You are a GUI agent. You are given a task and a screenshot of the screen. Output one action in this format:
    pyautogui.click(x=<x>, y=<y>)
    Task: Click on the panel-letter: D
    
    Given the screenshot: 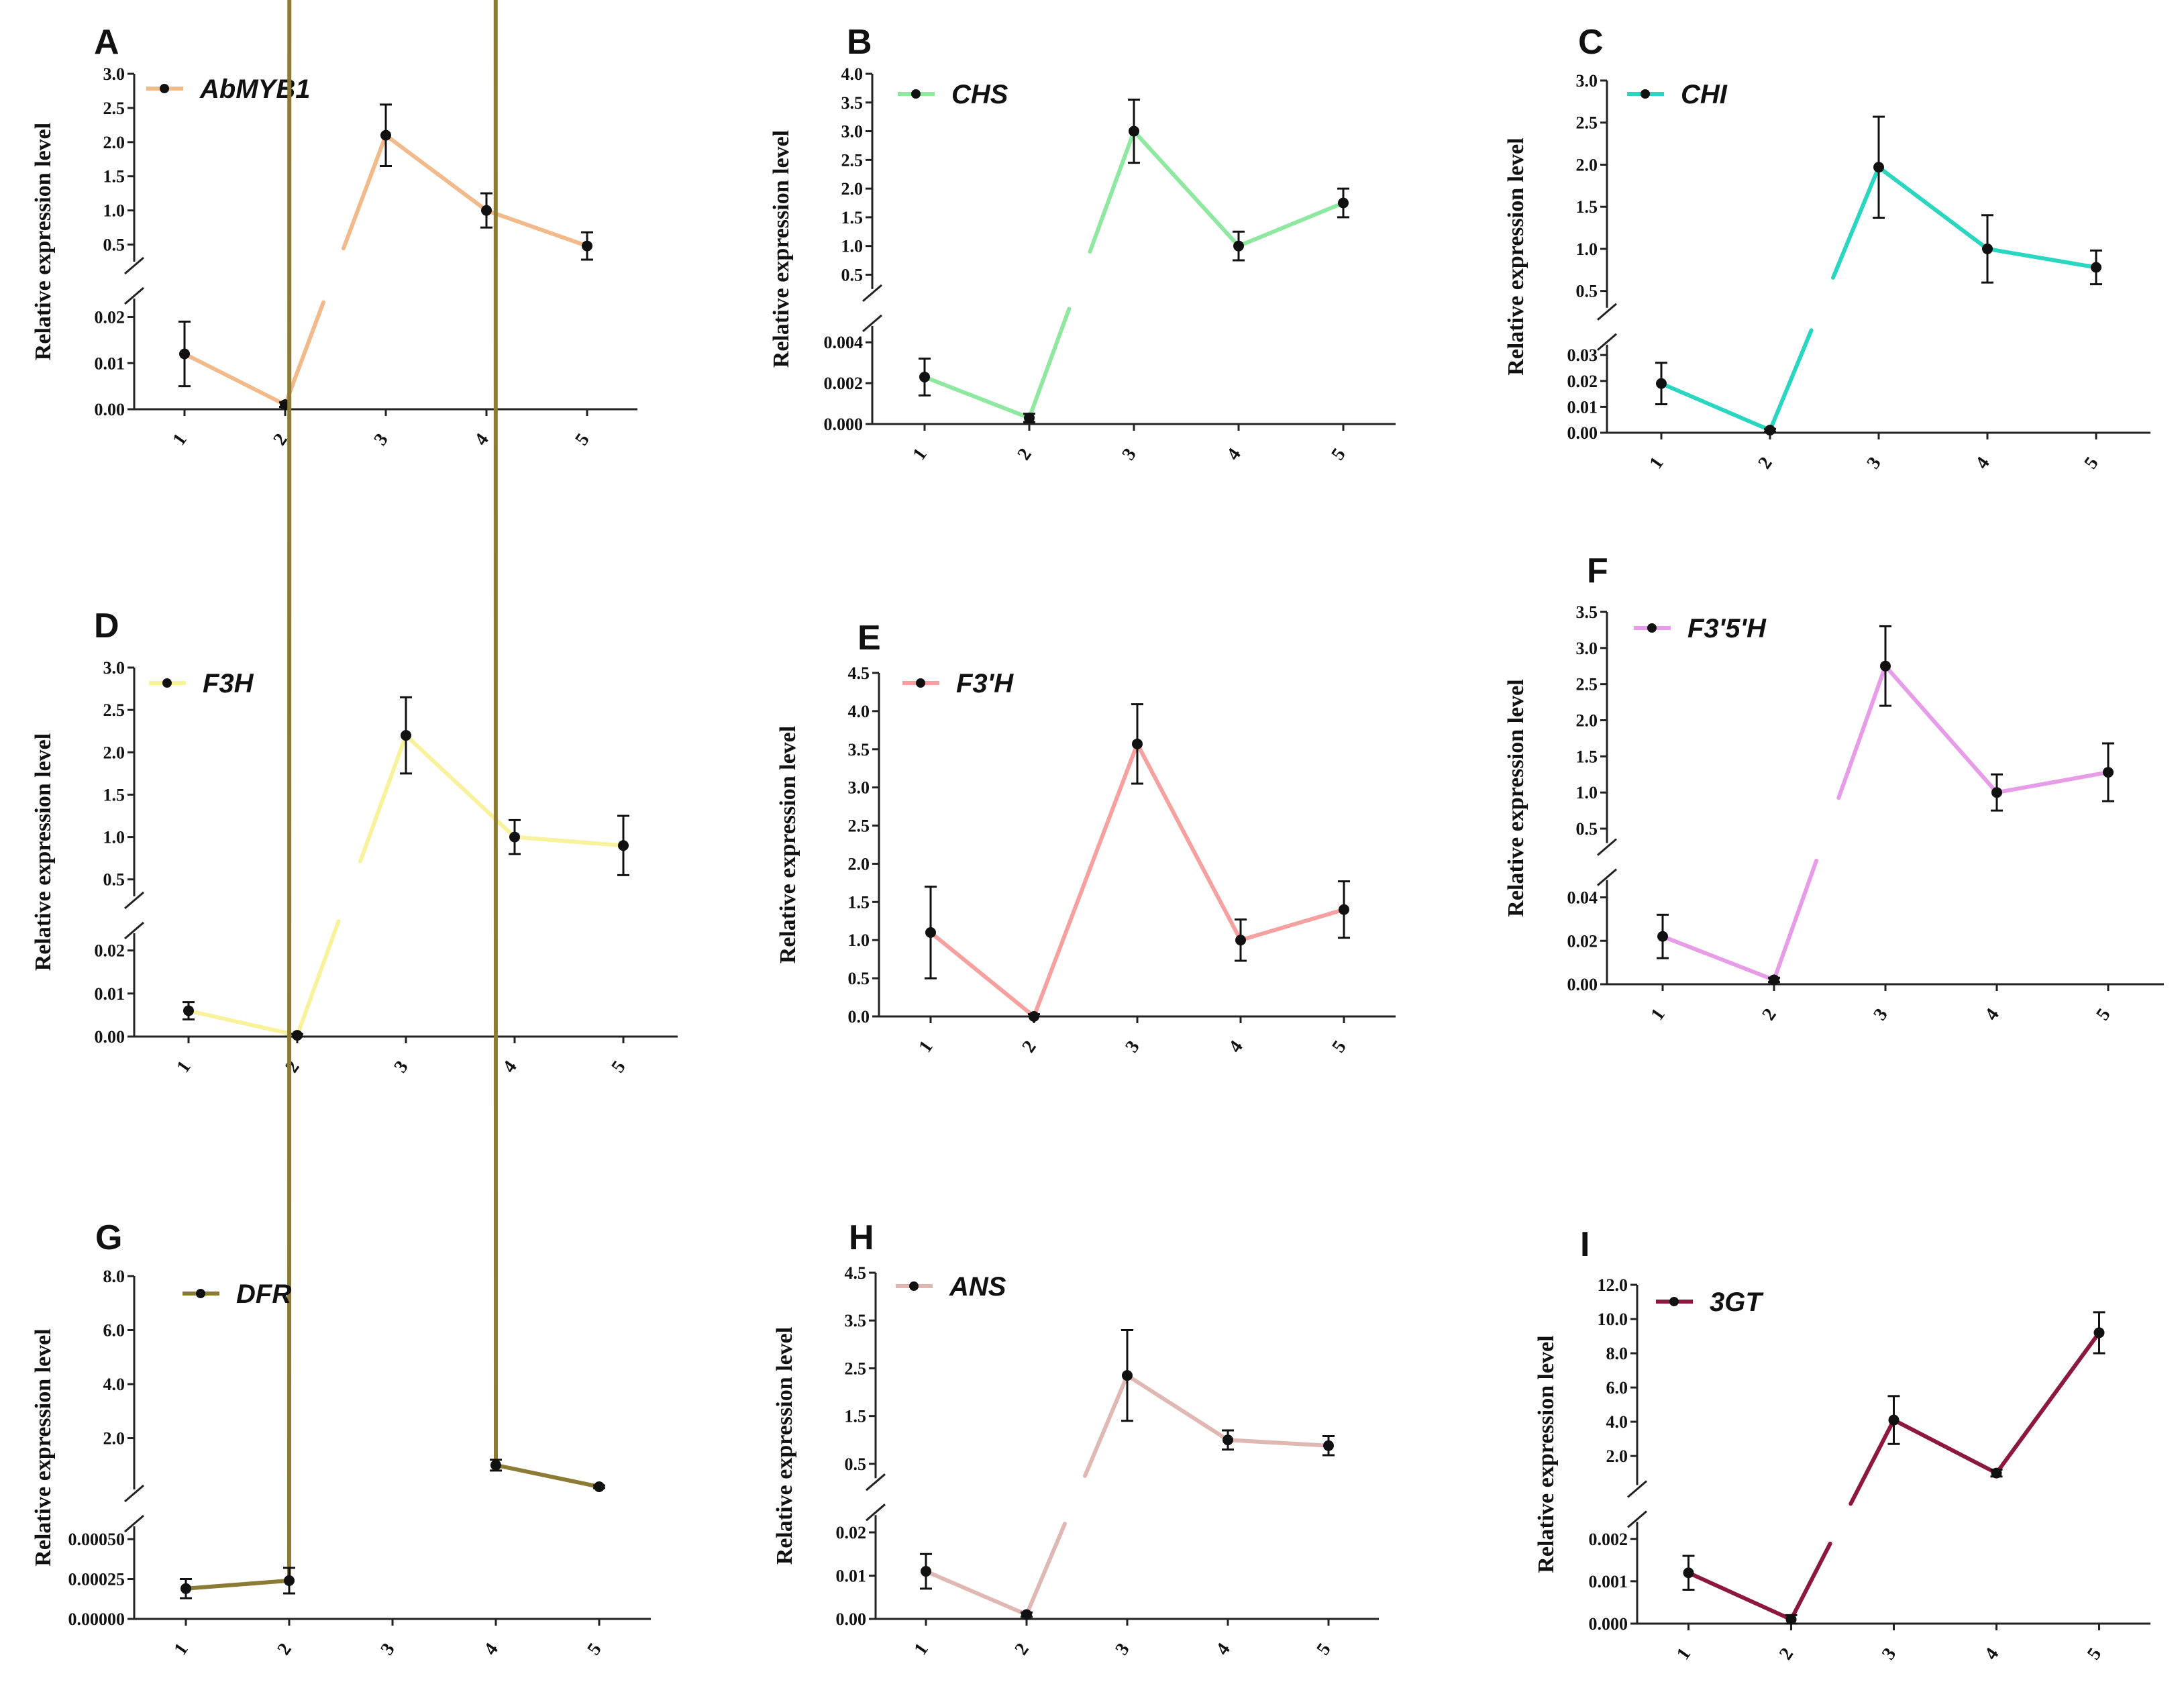 What is the action you would take?
    pyautogui.click(x=107, y=626)
    